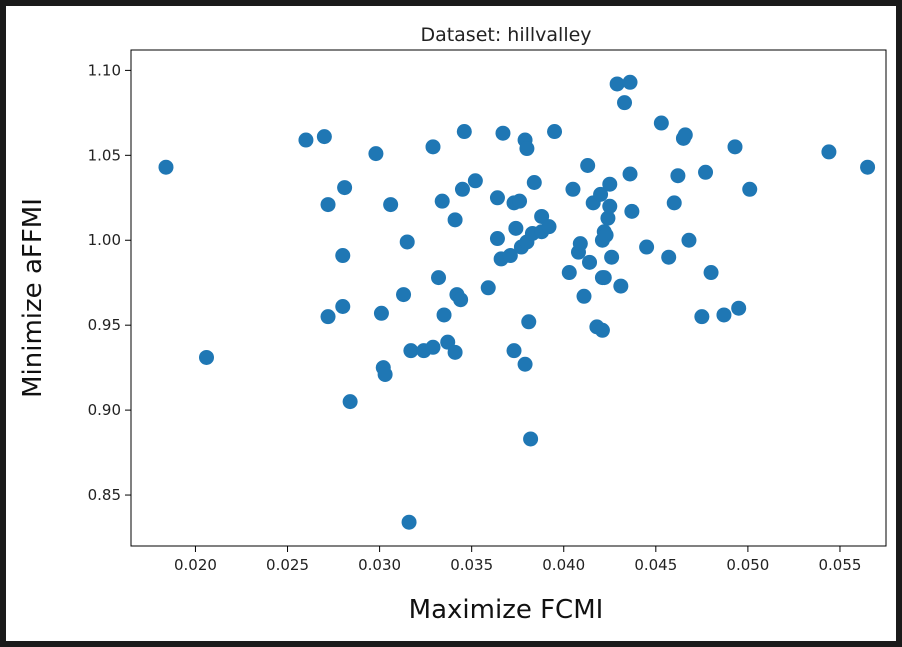  Describe the element at coordinates (104, 70) in the screenshot. I see `y-tick-label: 1.10` at that location.